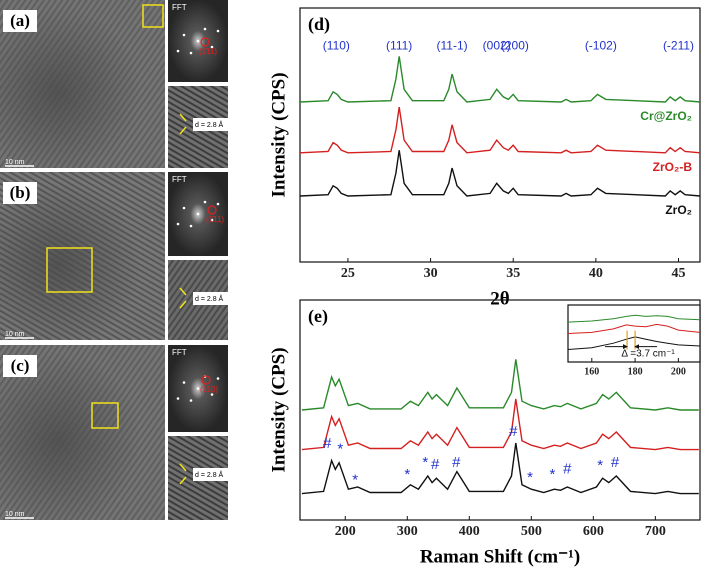  I want to click on fft-label: FFT, so click(179, 352).